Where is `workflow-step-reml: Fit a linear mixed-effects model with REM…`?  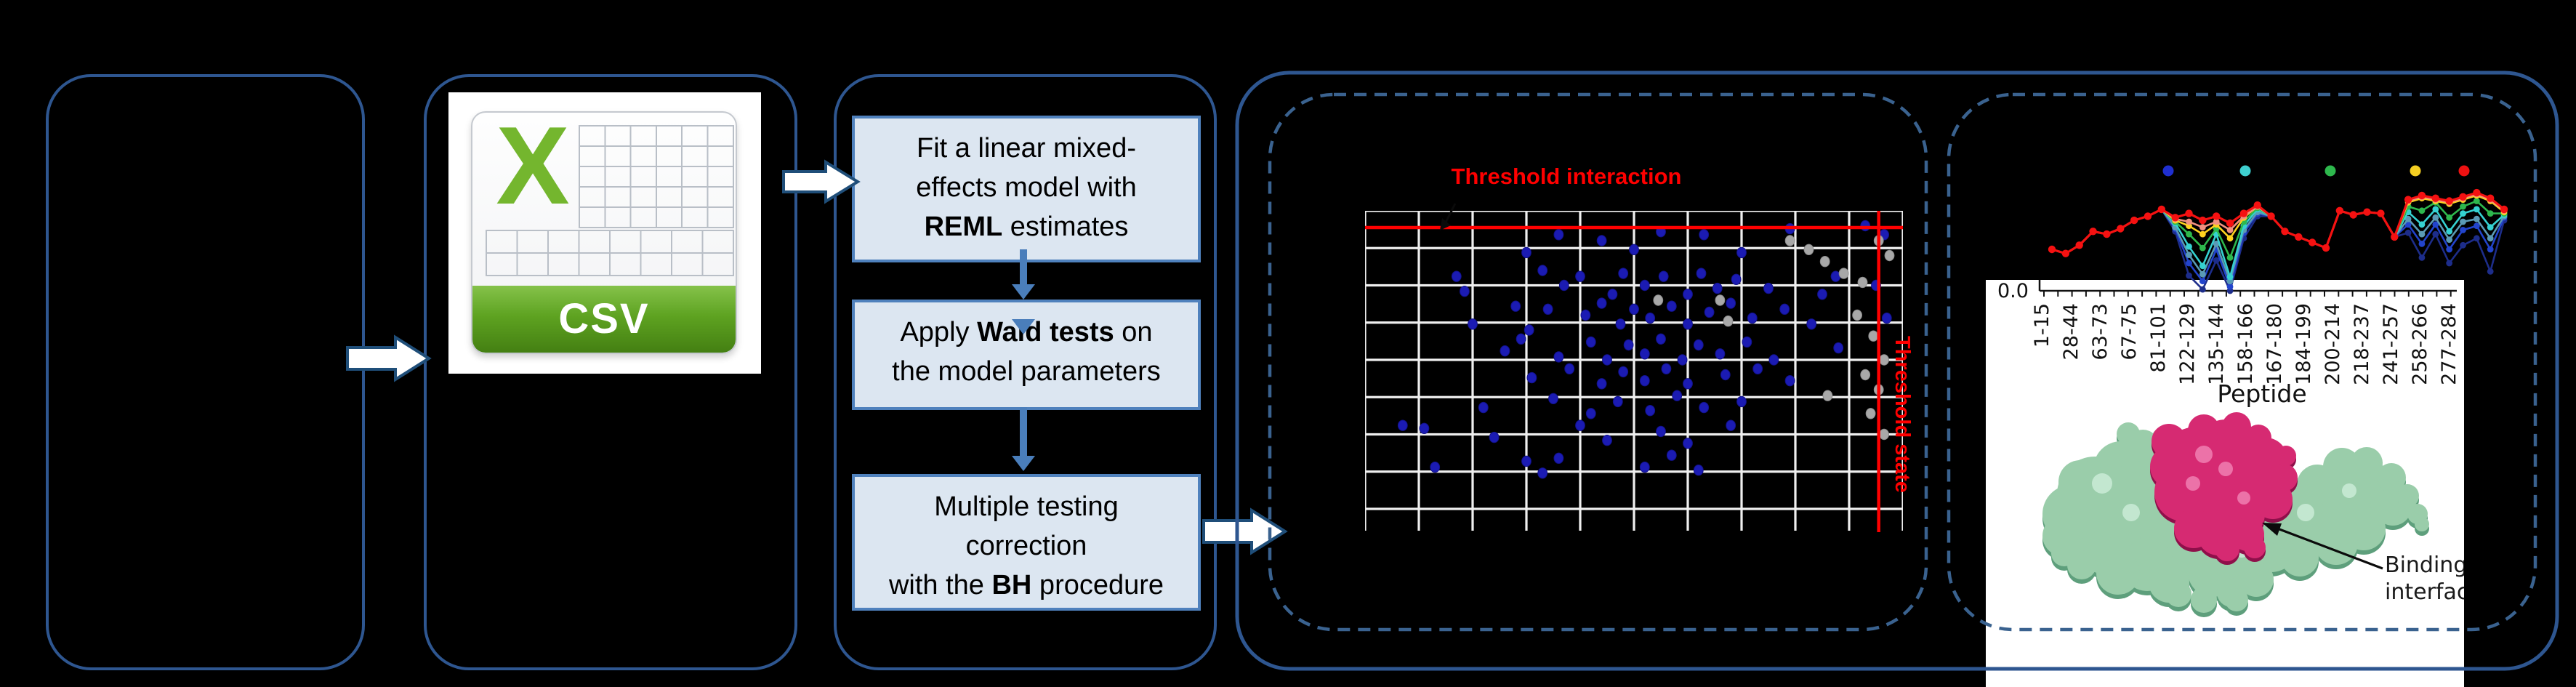
workflow-step-reml: Fit a linear mixed-effects model with REM… is located at coordinates (1026, 189).